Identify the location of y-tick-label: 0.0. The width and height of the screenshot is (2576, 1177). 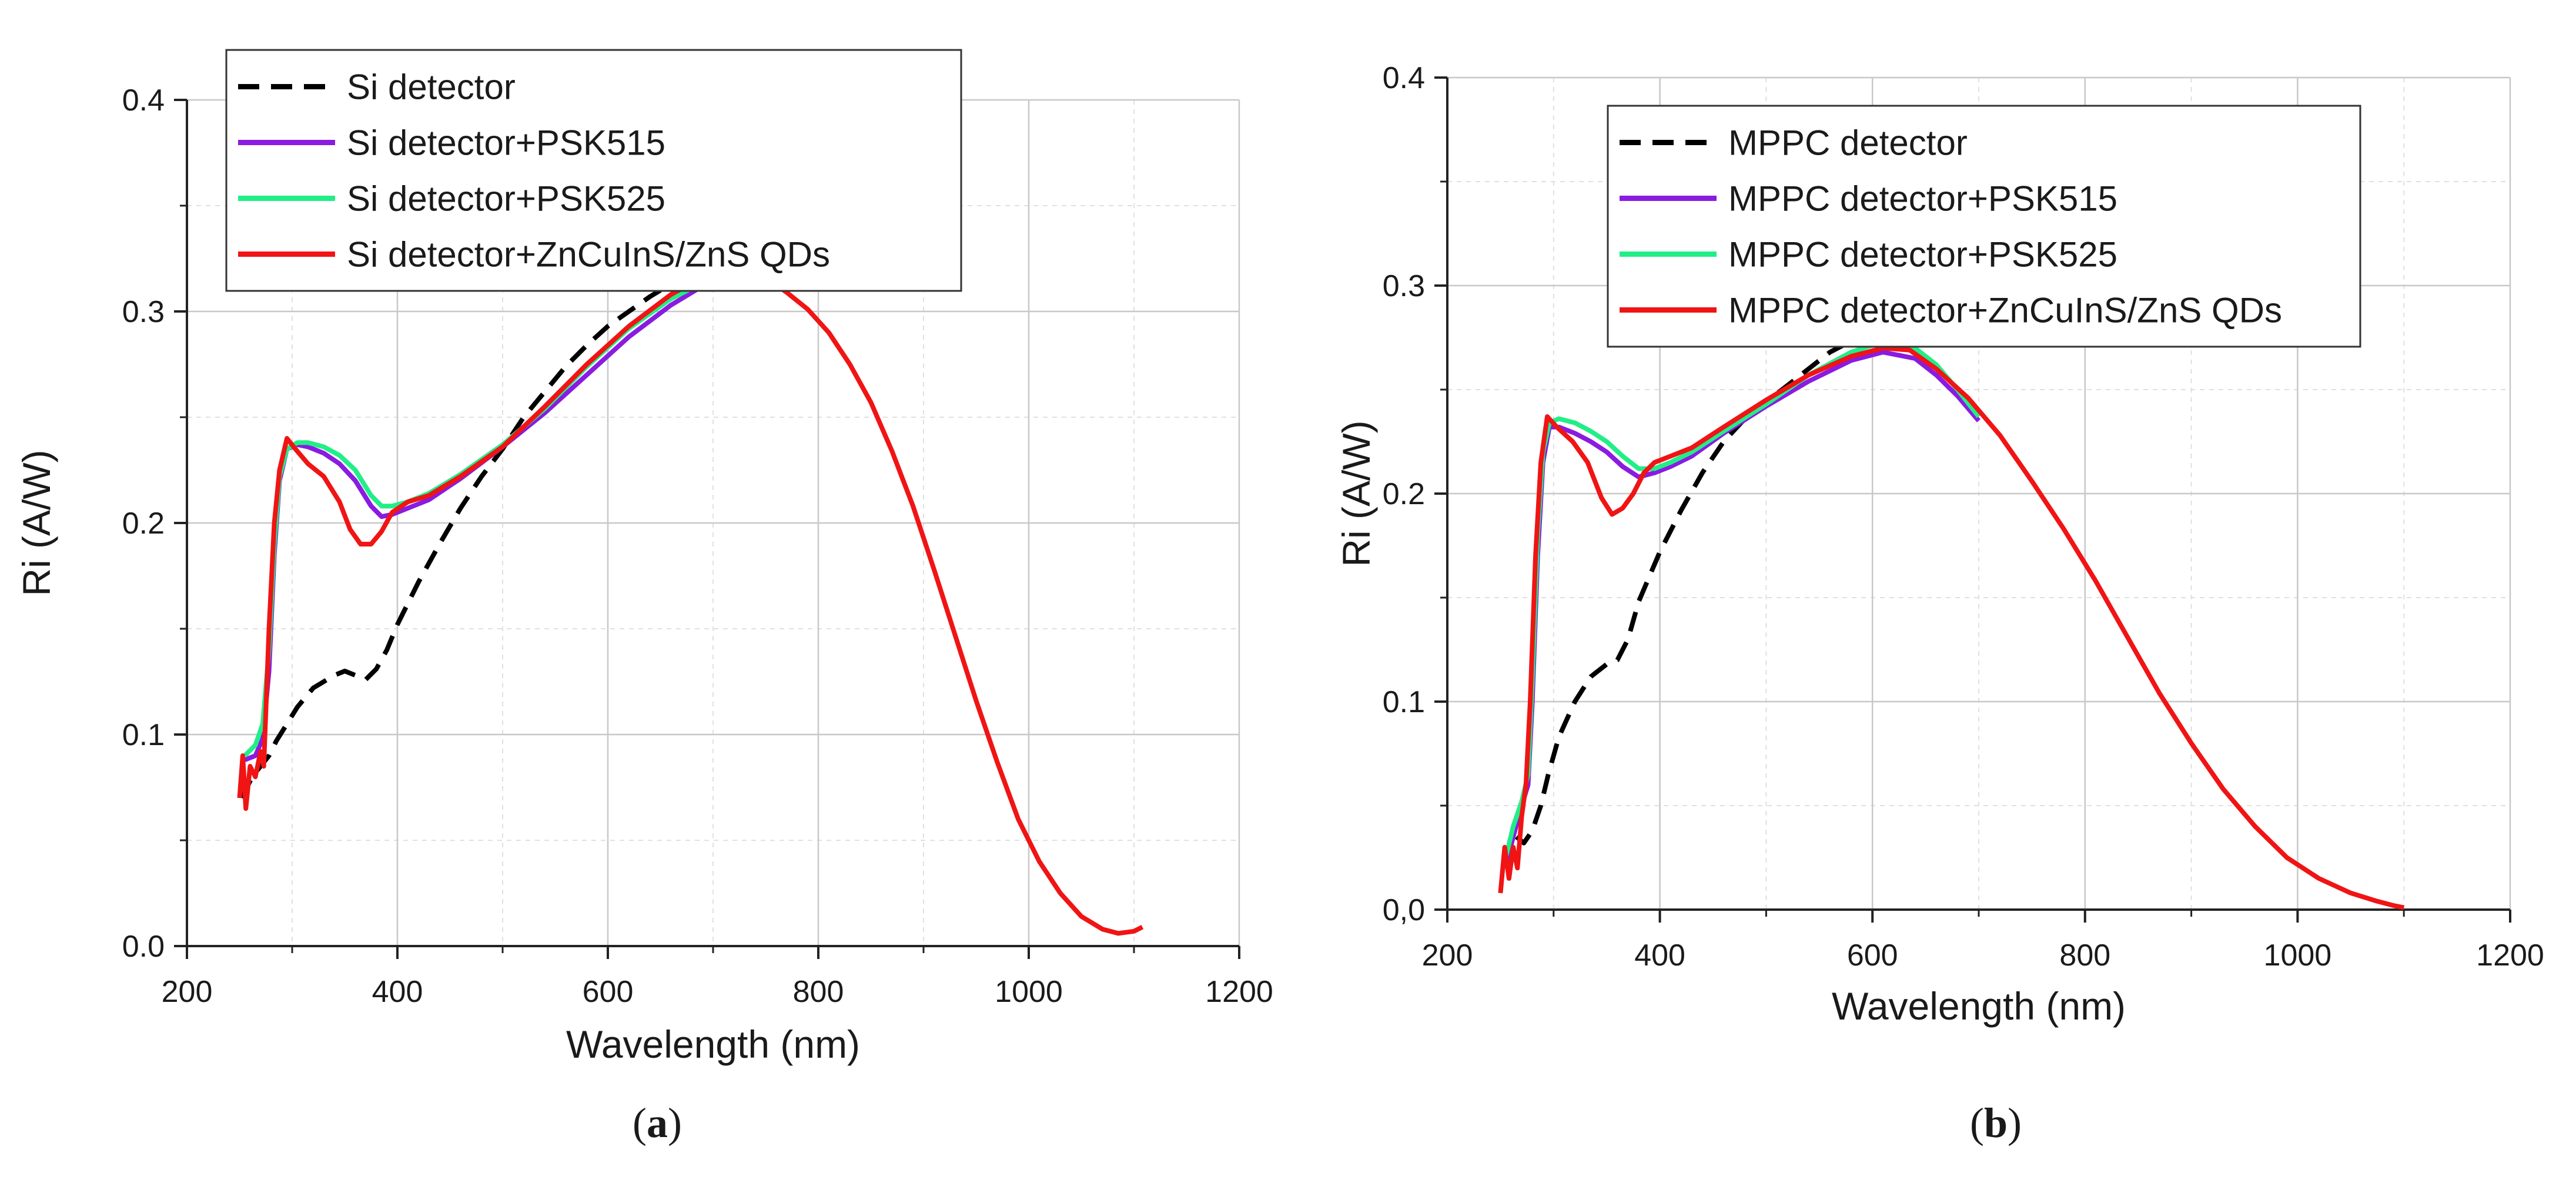
(143, 947).